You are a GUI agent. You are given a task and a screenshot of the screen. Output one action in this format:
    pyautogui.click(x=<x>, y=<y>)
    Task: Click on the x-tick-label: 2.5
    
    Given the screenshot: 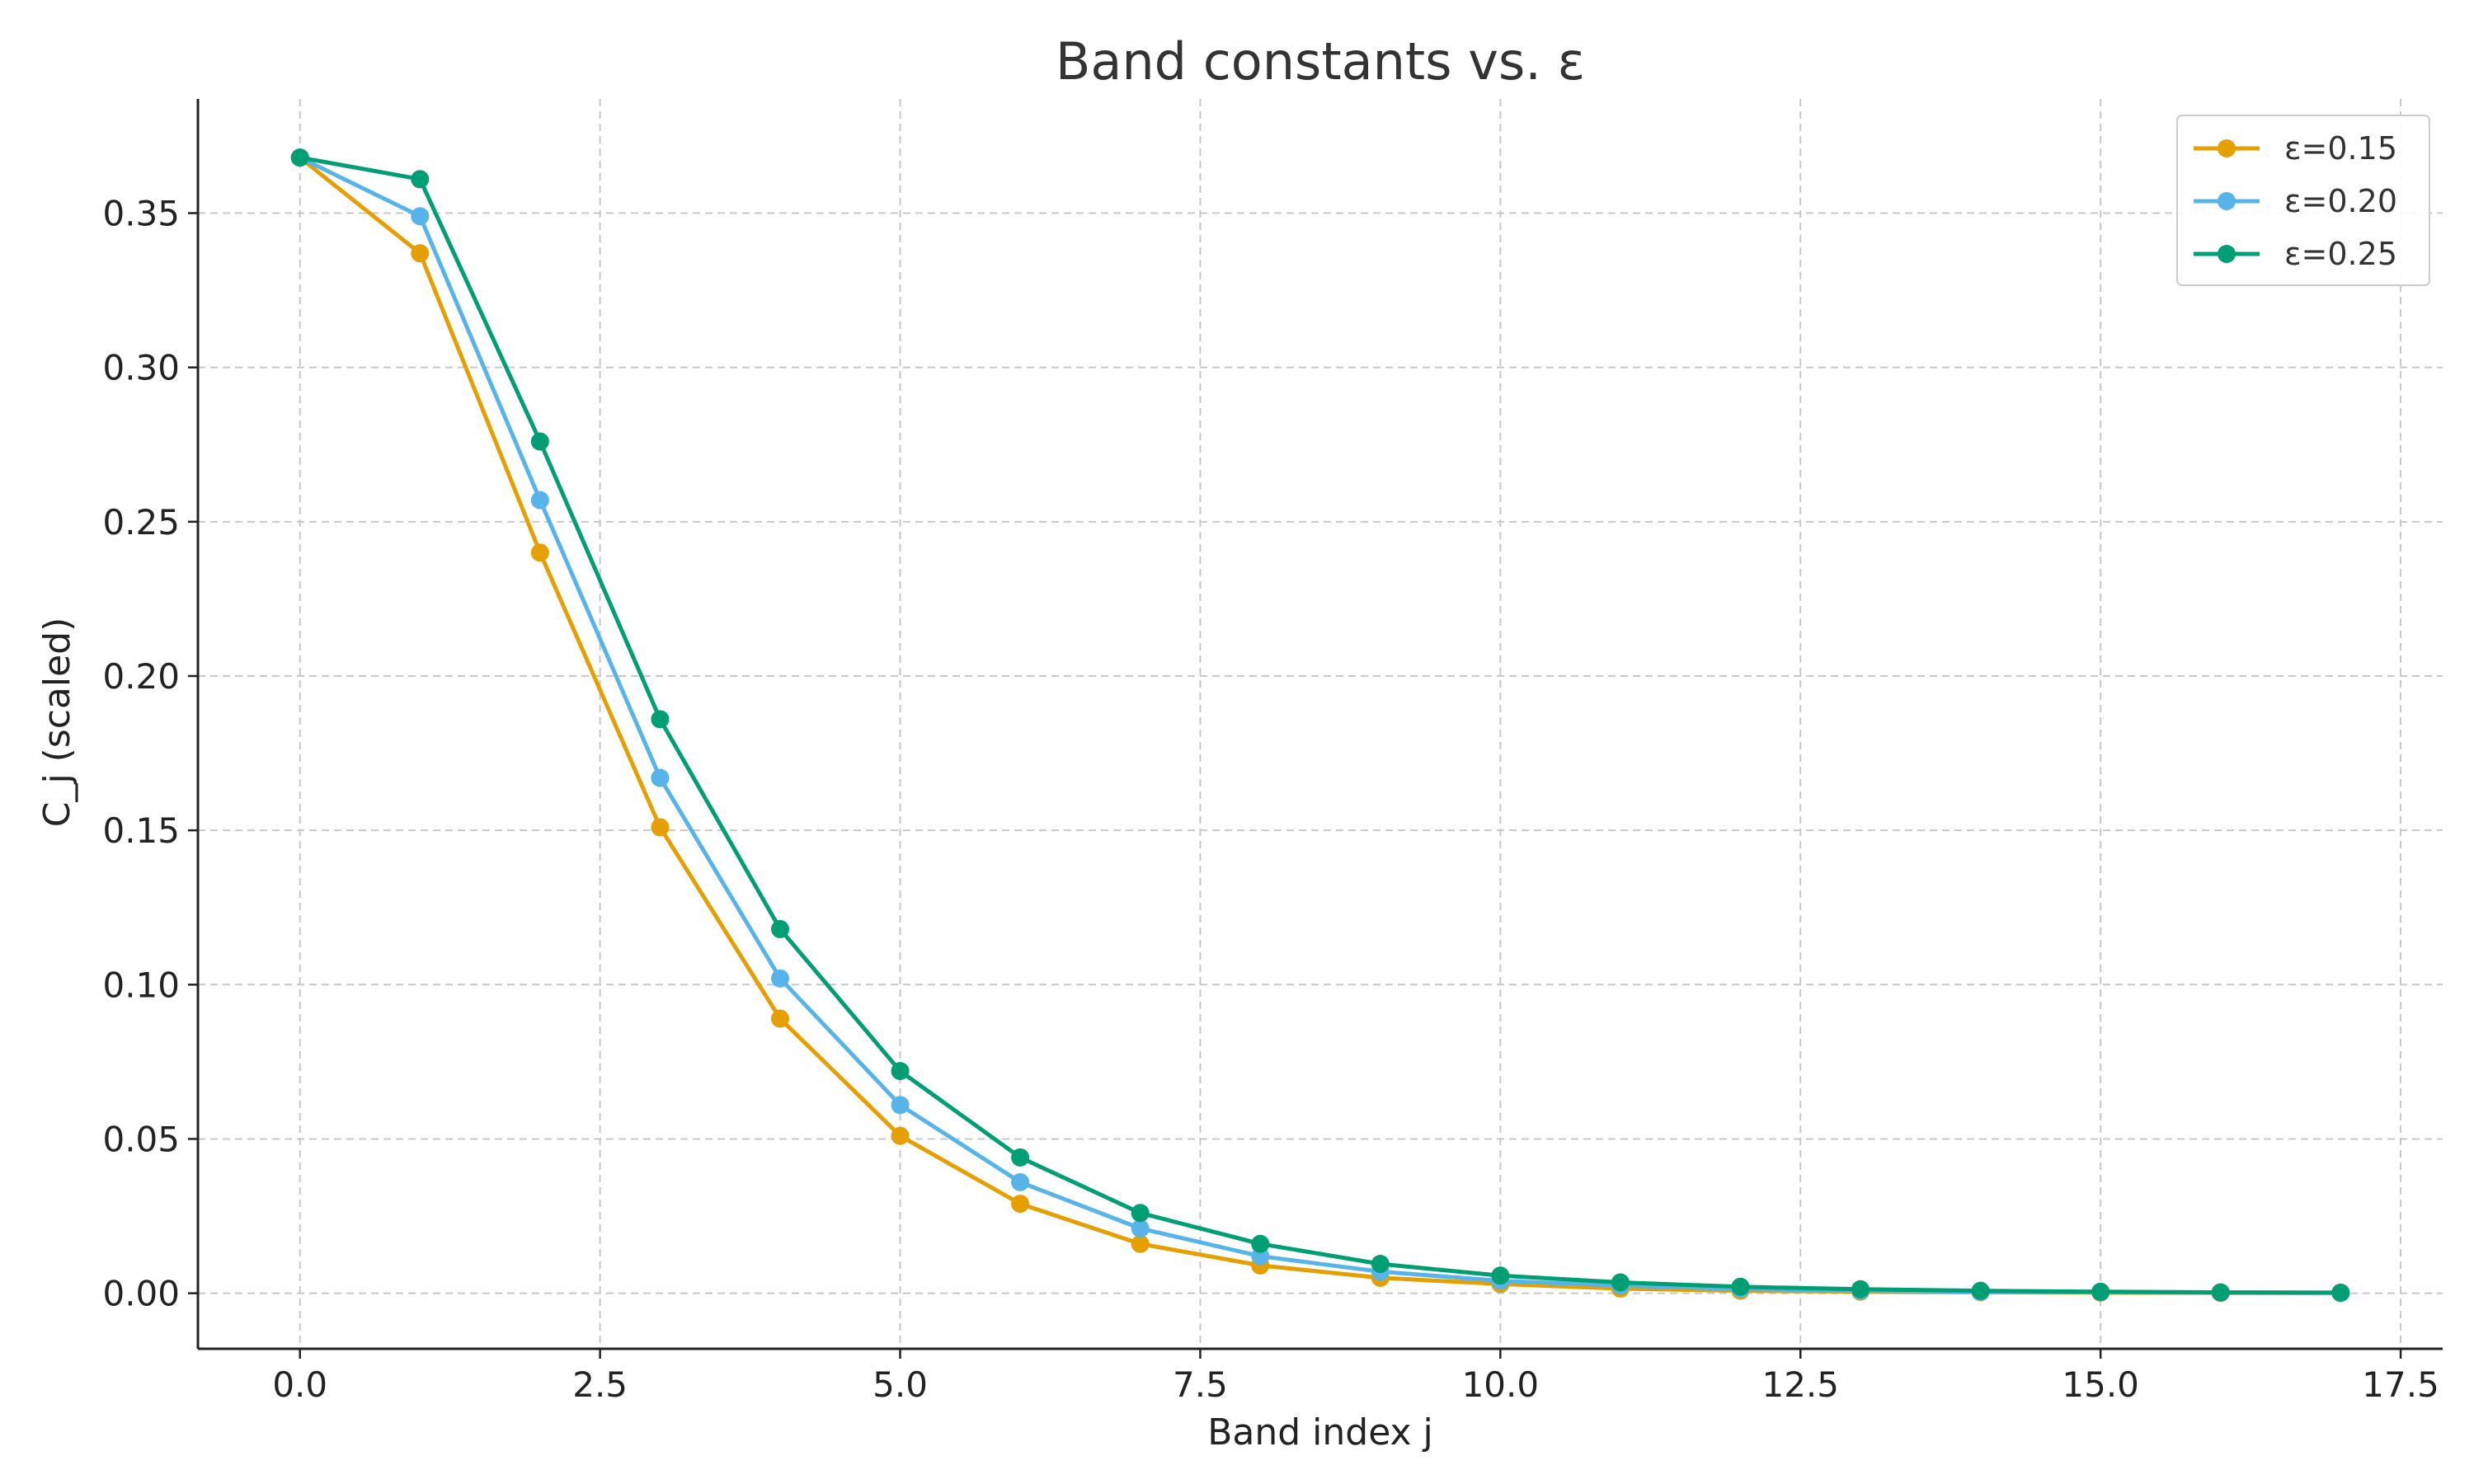 What is the action you would take?
    pyautogui.click(x=600, y=1384)
    